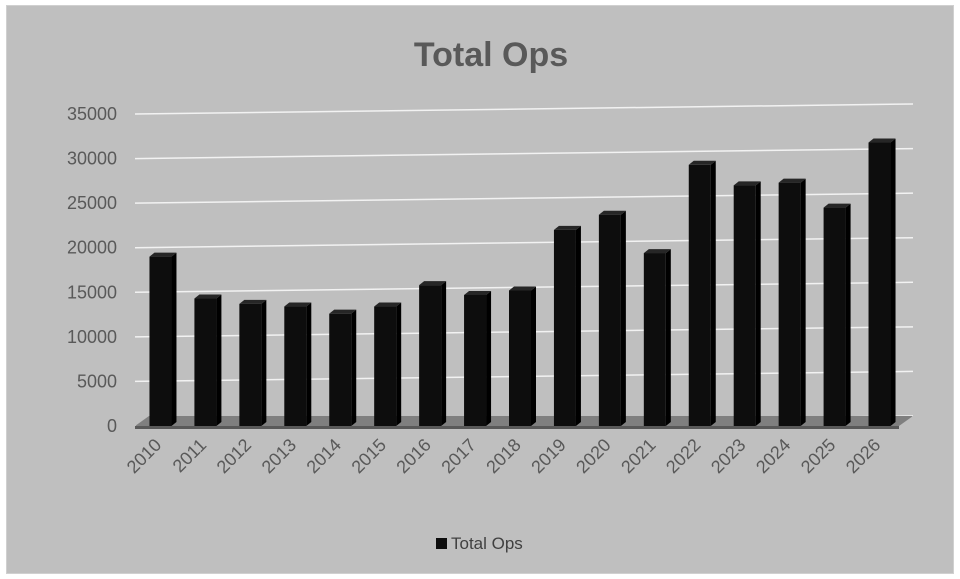  Describe the element at coordinates (638, 456) in the screenshot. I see `x-tick-label: 2021` at that location.